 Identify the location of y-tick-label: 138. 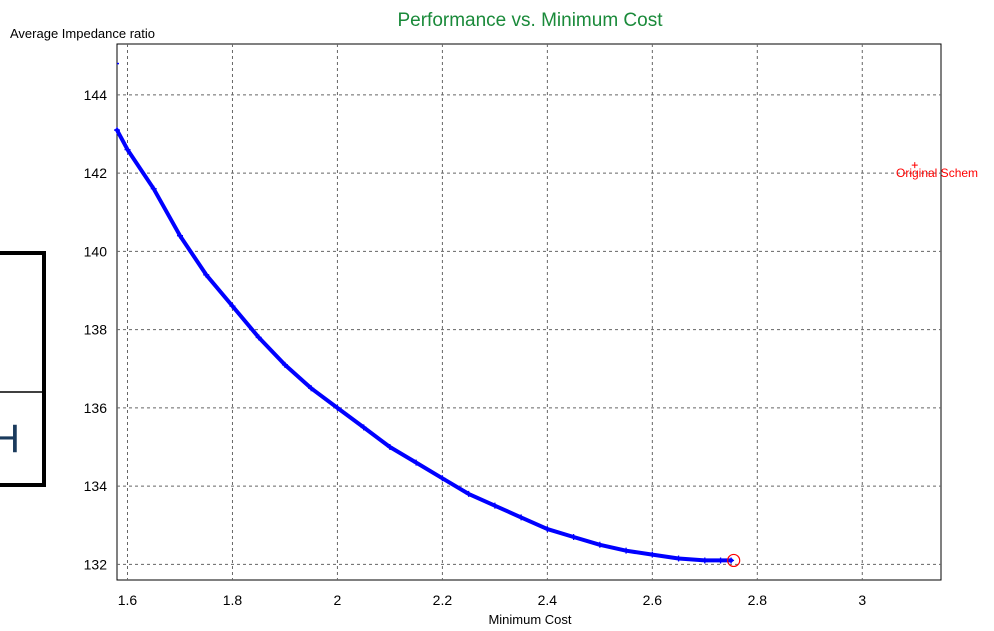
(96, 330).